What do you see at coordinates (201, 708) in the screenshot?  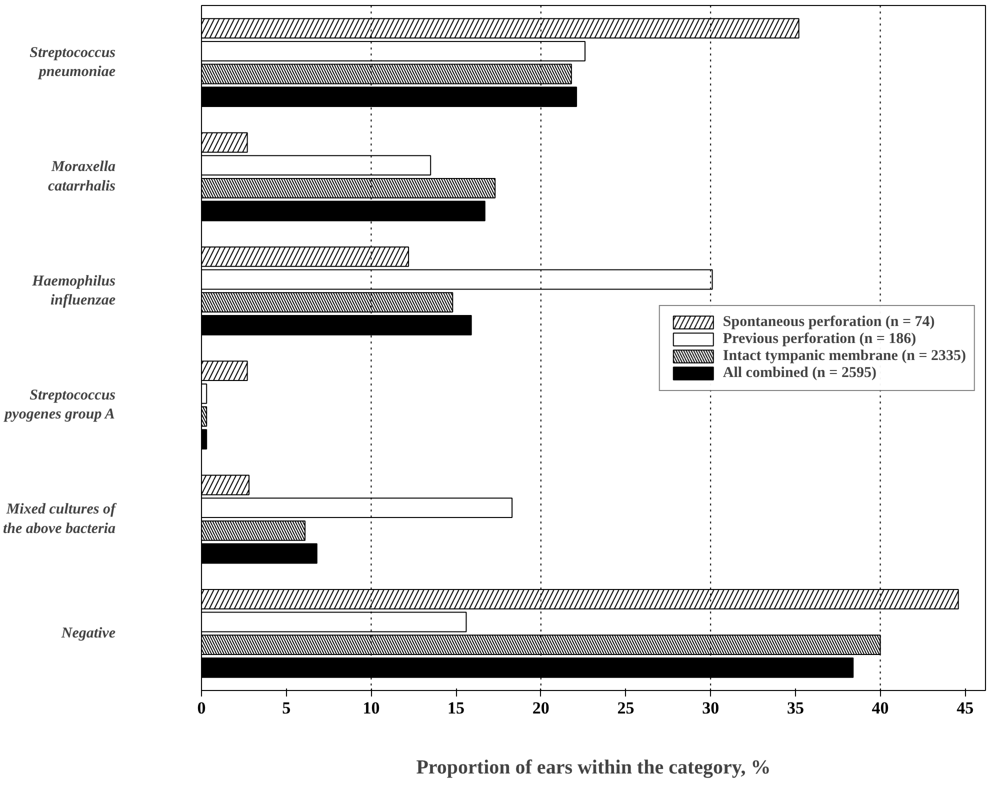 I see `x-tick-label: 0` at bounding box center [201, 708].